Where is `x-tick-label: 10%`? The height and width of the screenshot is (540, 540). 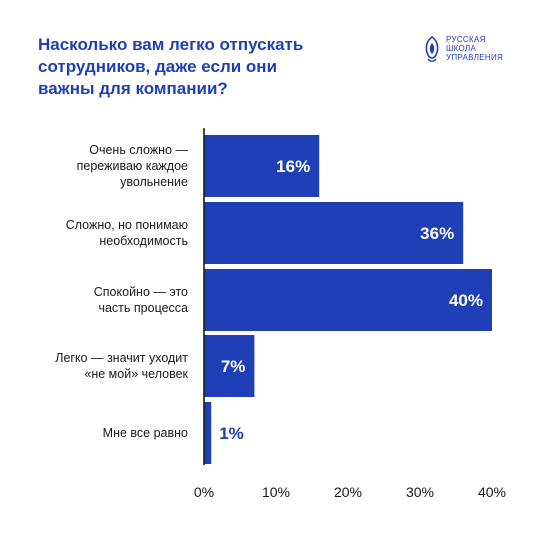 x-tick-label: 10% is located at coordinates (276, 492).